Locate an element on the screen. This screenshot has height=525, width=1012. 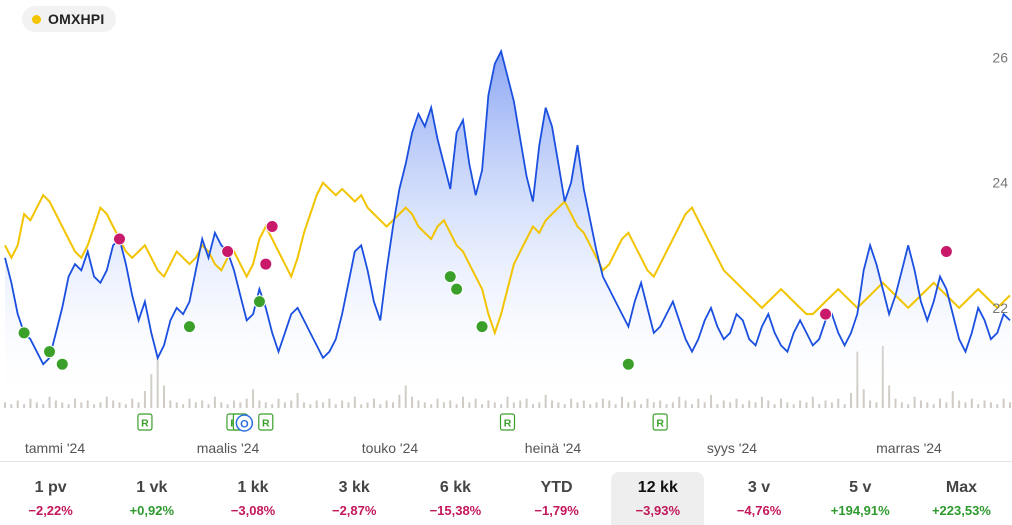
y-tick-label: 24 is located at coordinates (1000, 183).